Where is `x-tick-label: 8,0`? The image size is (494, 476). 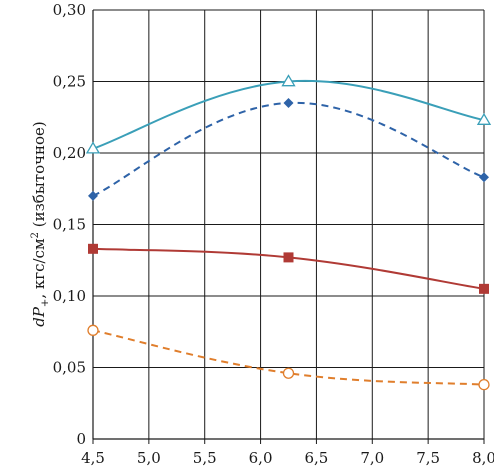 x-tick-label: 8,0 is located at coordinates (483, 458).